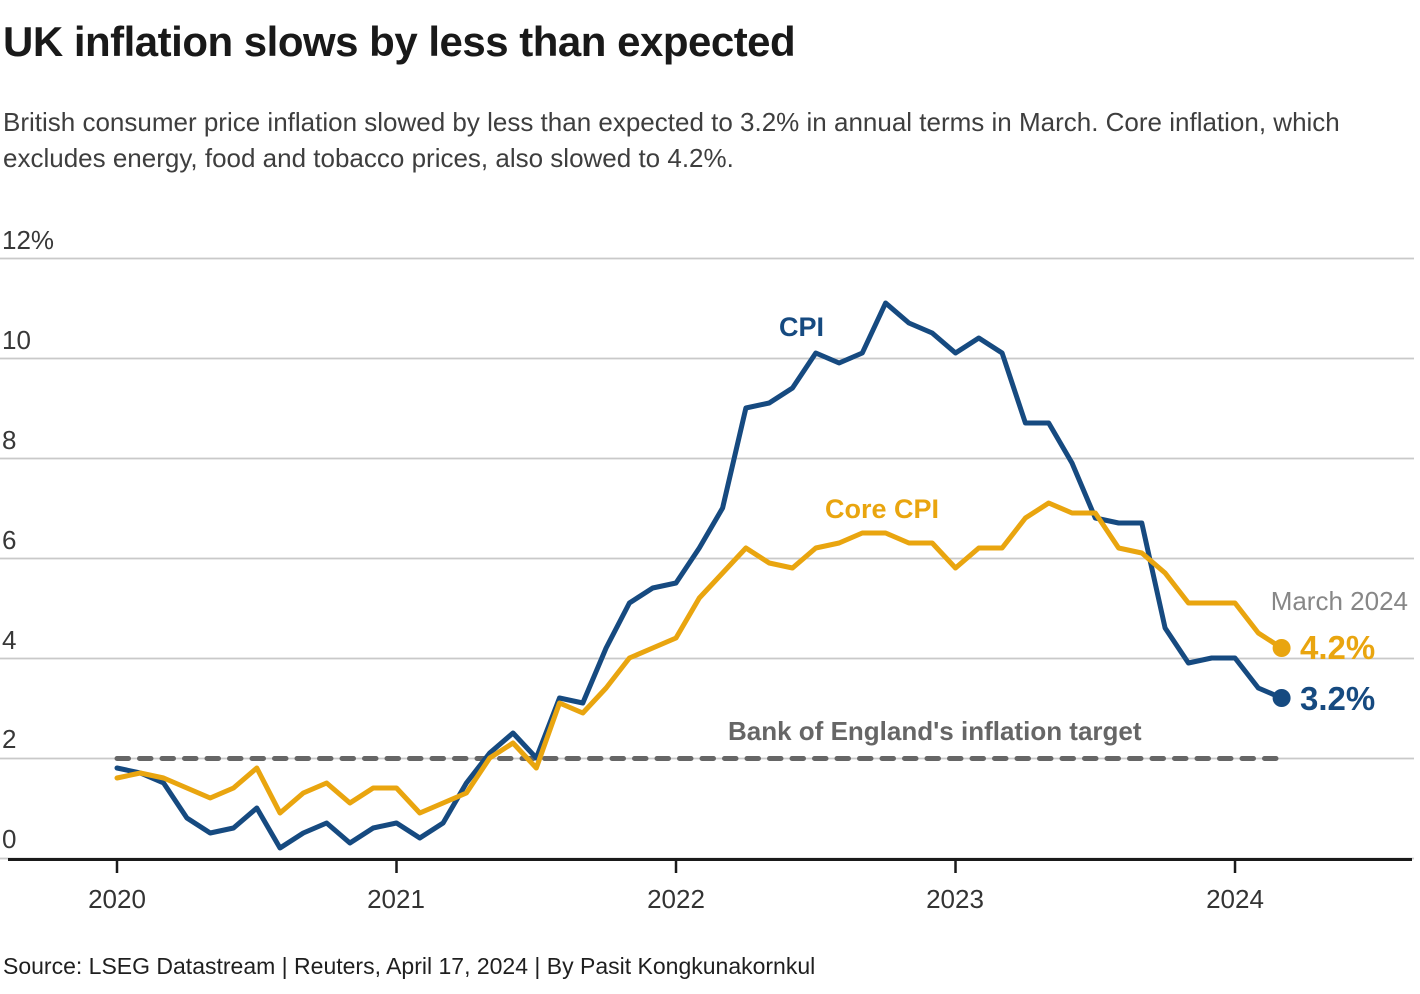 This screenshot has width=1420, height=994. Describe the element at coordinates (9, 739) in the screenshot. I see `y-axis-tick-label: 2` at that location.